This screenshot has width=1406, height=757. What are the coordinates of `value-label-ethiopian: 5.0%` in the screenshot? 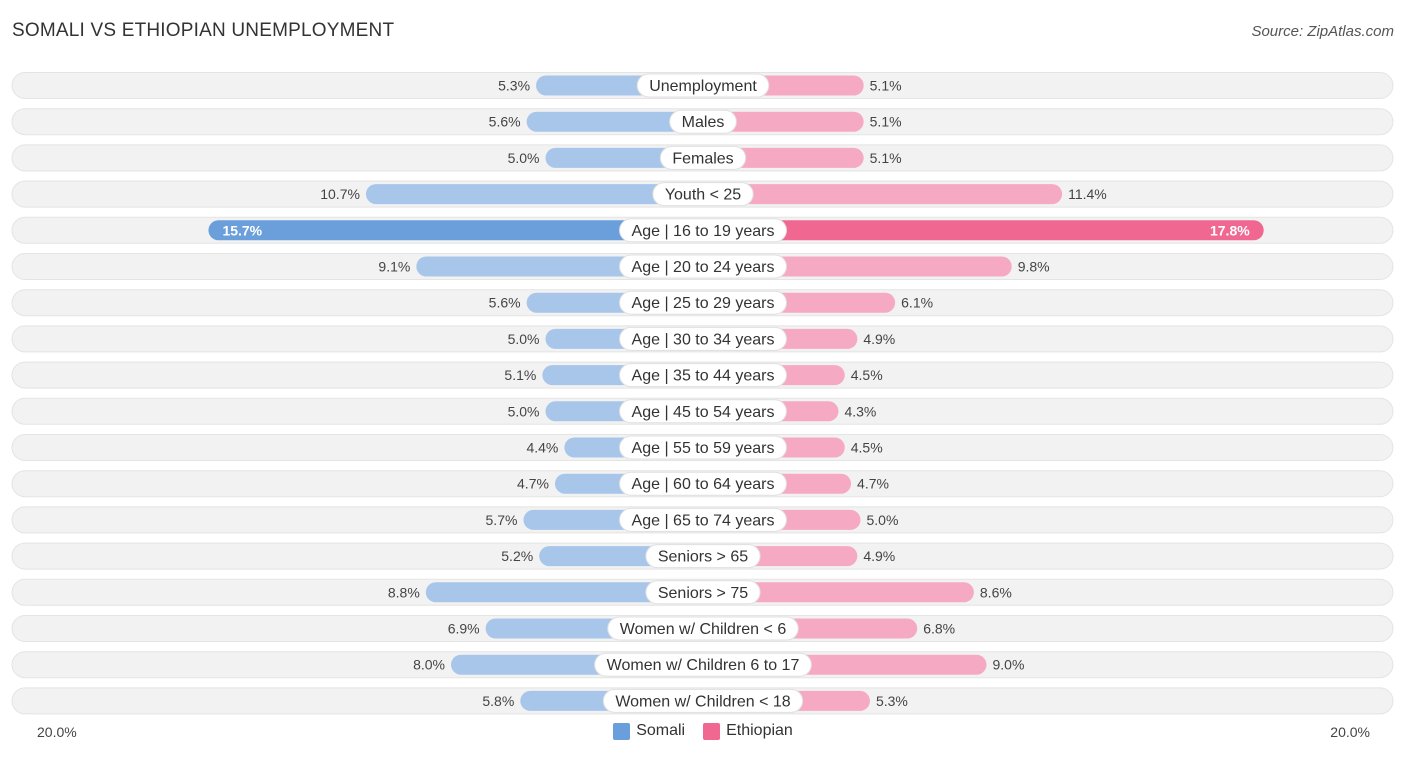 It's located at (883, 520).